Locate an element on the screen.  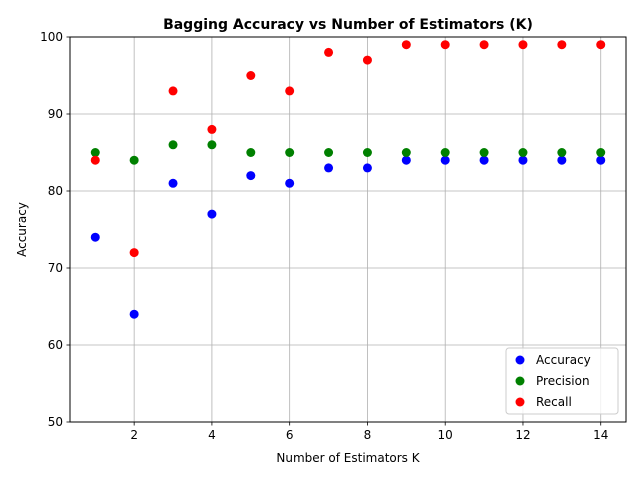
x-tick-label: 6 is located at coordinates (290, 435).